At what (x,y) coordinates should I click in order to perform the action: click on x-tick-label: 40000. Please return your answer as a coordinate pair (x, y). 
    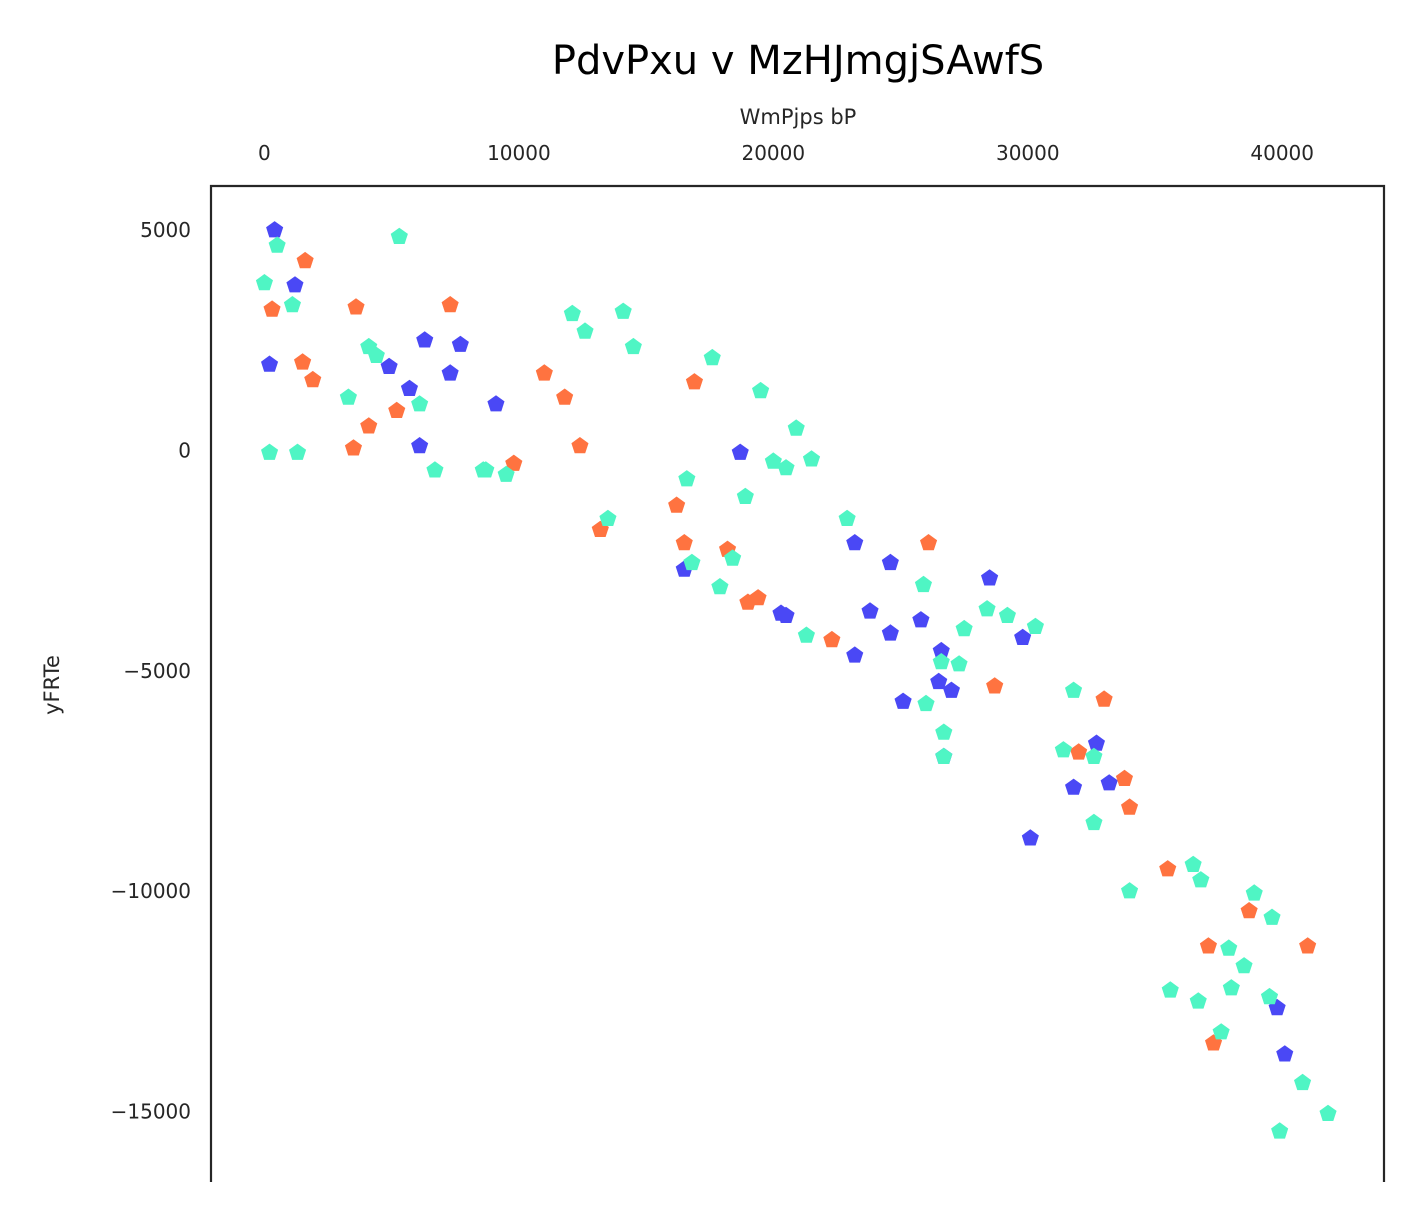
    Looking at the image, I should click on (1282, 153).